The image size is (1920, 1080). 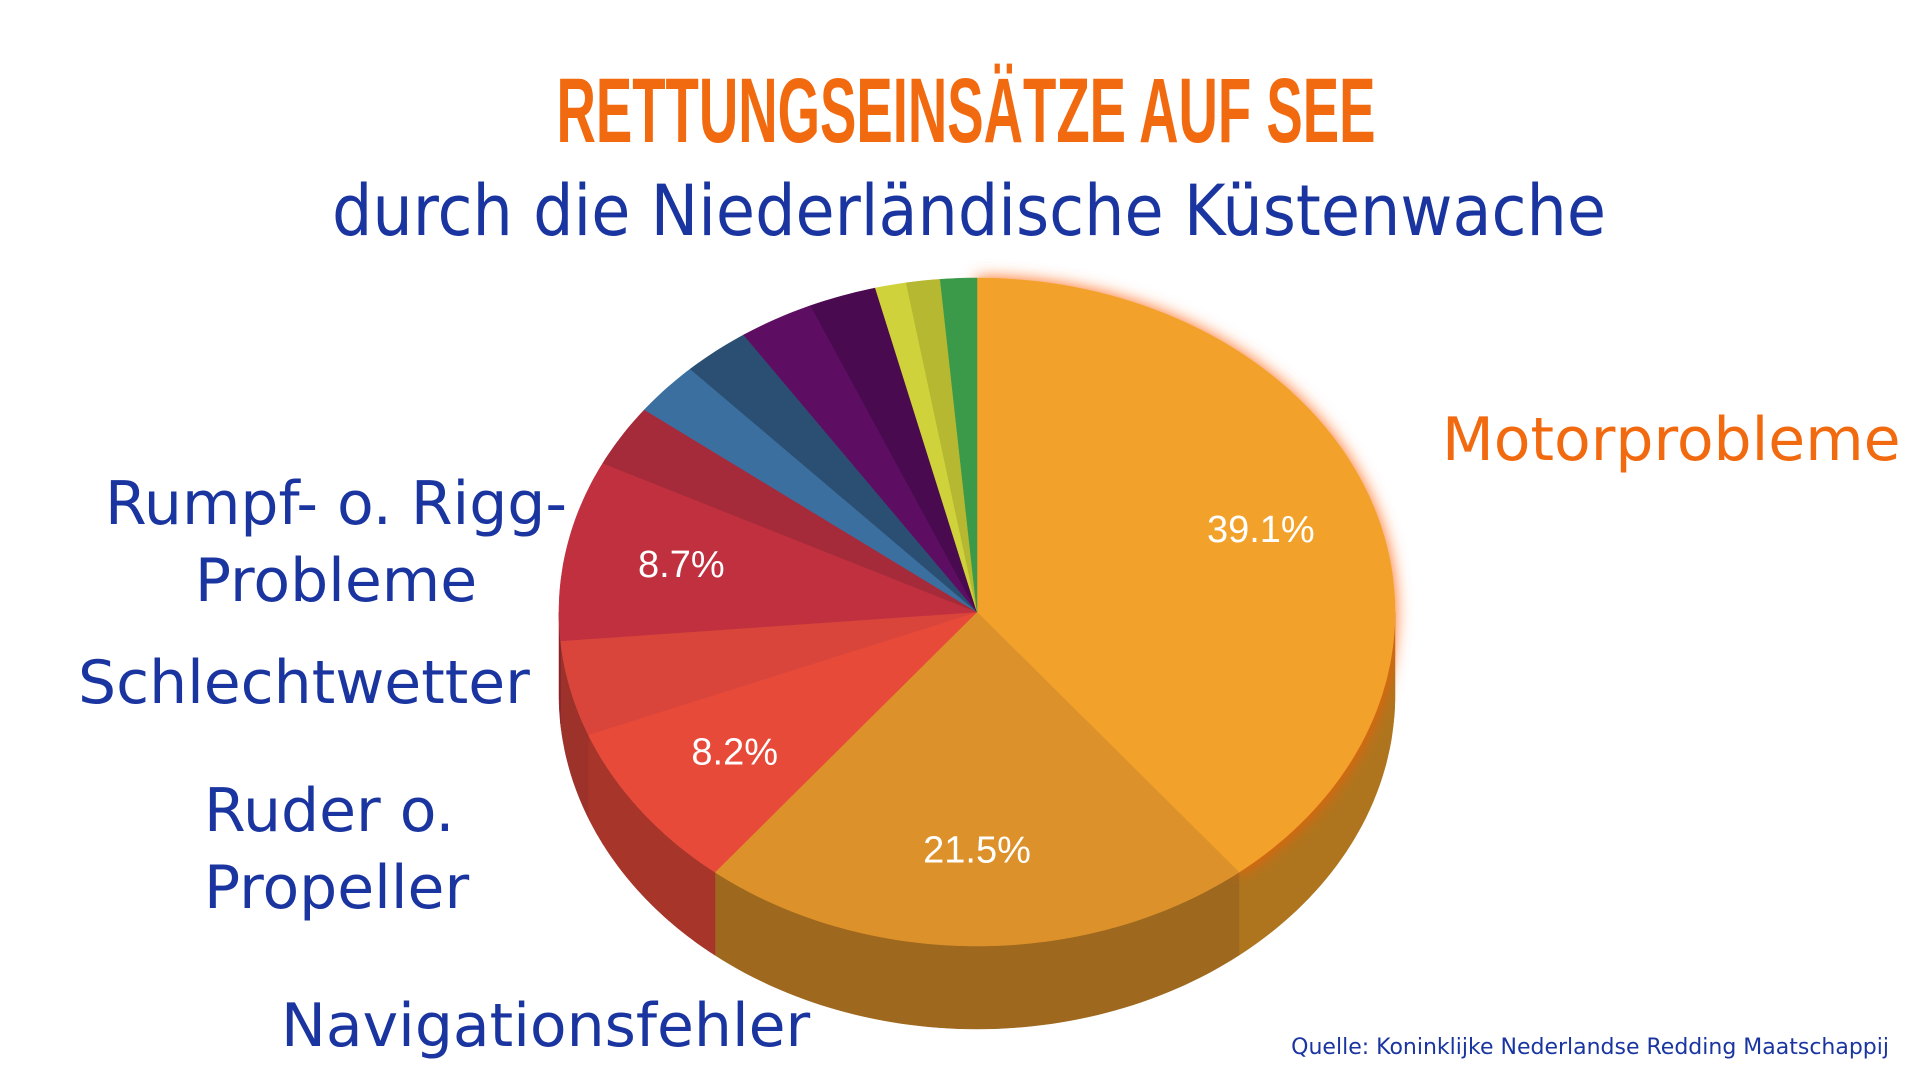 I want to click on value-label: 39.1%, so click(x=1261, y=530).